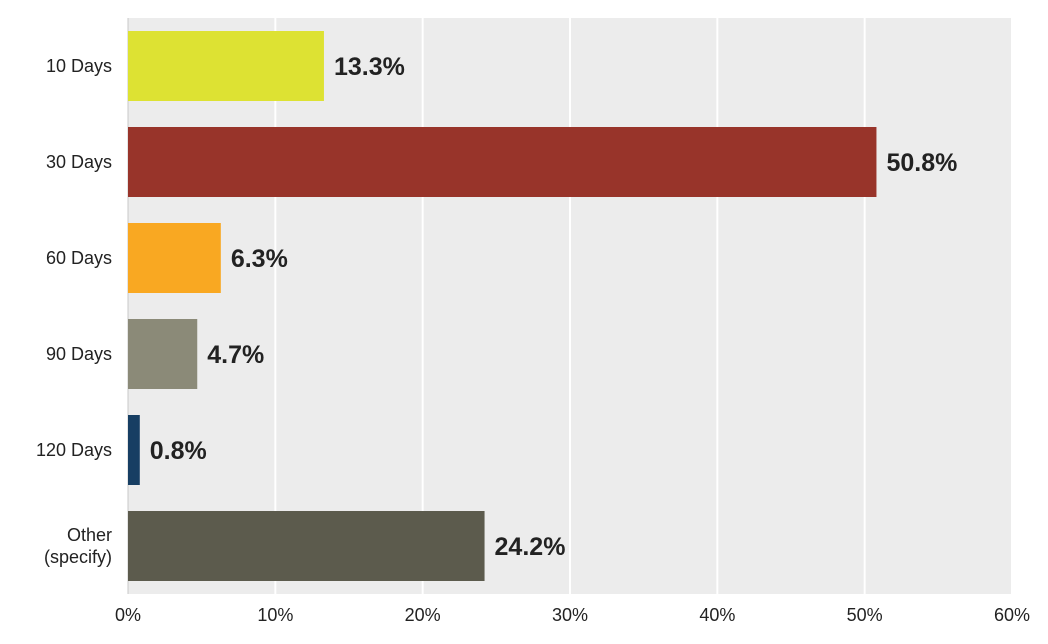 The image size is (1048, 644). Describe the element at coordinates (178, 451) in the screenshot. I see `value-label-4: 0.8%` at that location.